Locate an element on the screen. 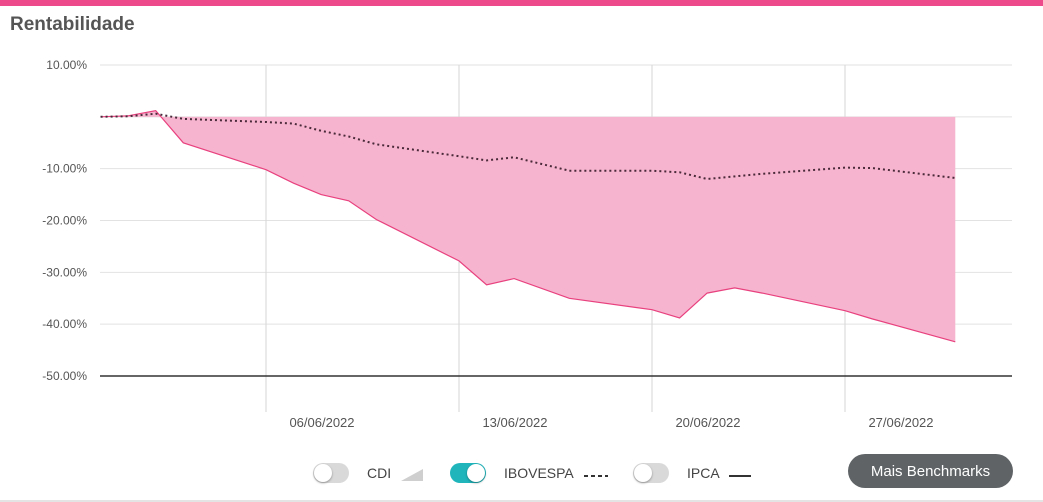 Image resolution: width=1043 pixels, height=502 pixels. x-tick-label: 13/06/2022 is located at coordinates (514, 422).